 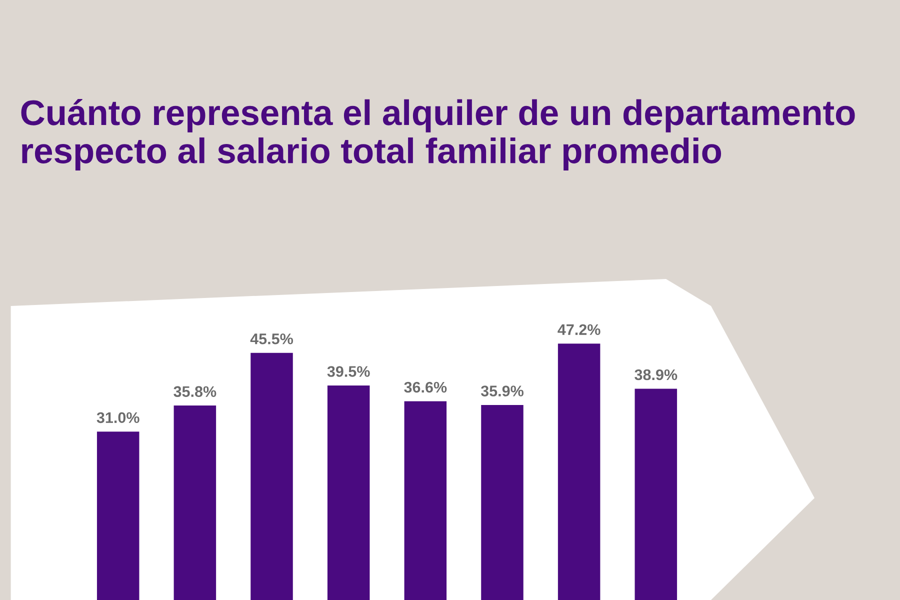 What do you see at coordinates (502, 391) in the screenshot?
I see `data-label: 35.9%` at bounding box center [502, 391].